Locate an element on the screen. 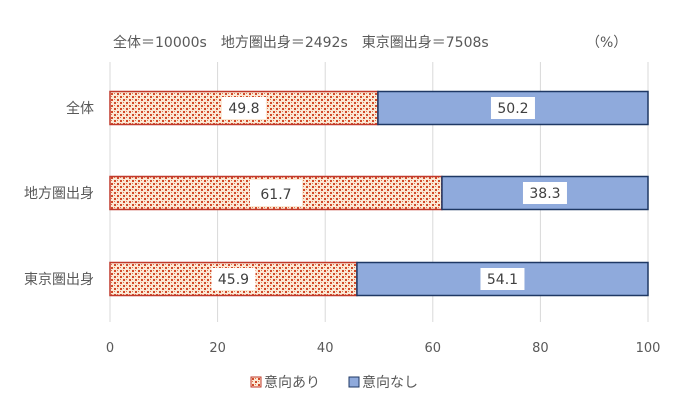 The image size is (680, 408). data-label: 38.3 is located at coordinates (544, 194).